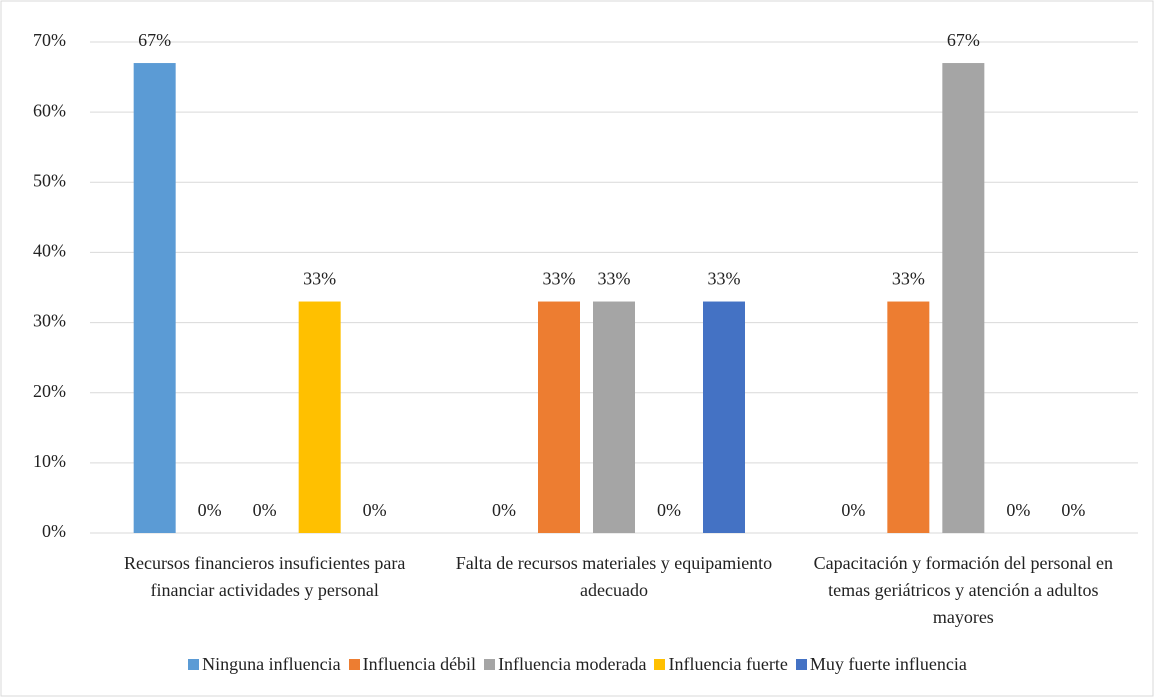 This screenshot has height=698, width=1155. I want to click on legend-label: Influencia débil, so click(419, 664).